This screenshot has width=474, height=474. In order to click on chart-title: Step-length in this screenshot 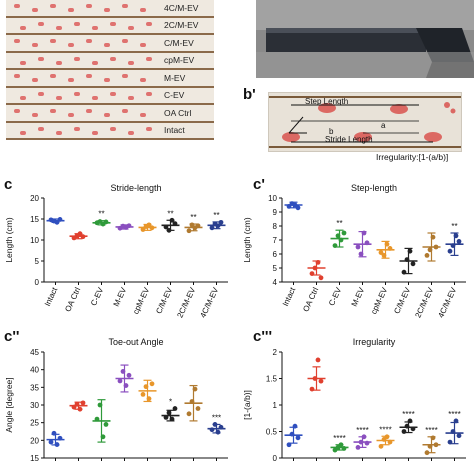, I will do `click(374, 188)`.